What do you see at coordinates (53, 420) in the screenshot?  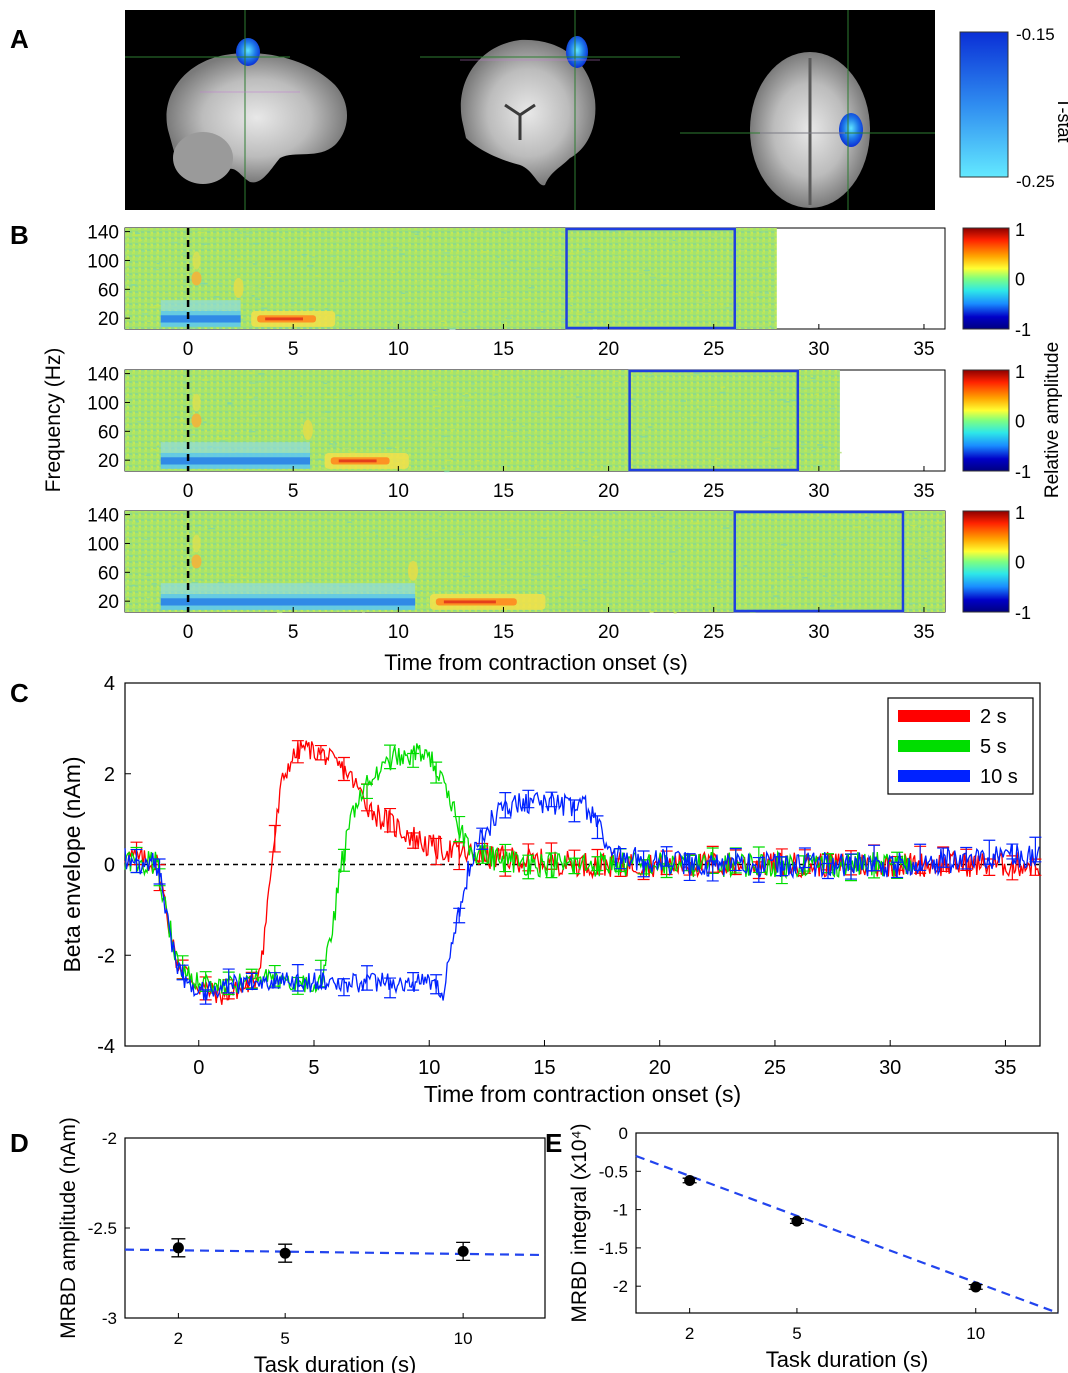 I see `panel-b-ylabel: Frequency (Hz)` at bounding box center [53, 420].